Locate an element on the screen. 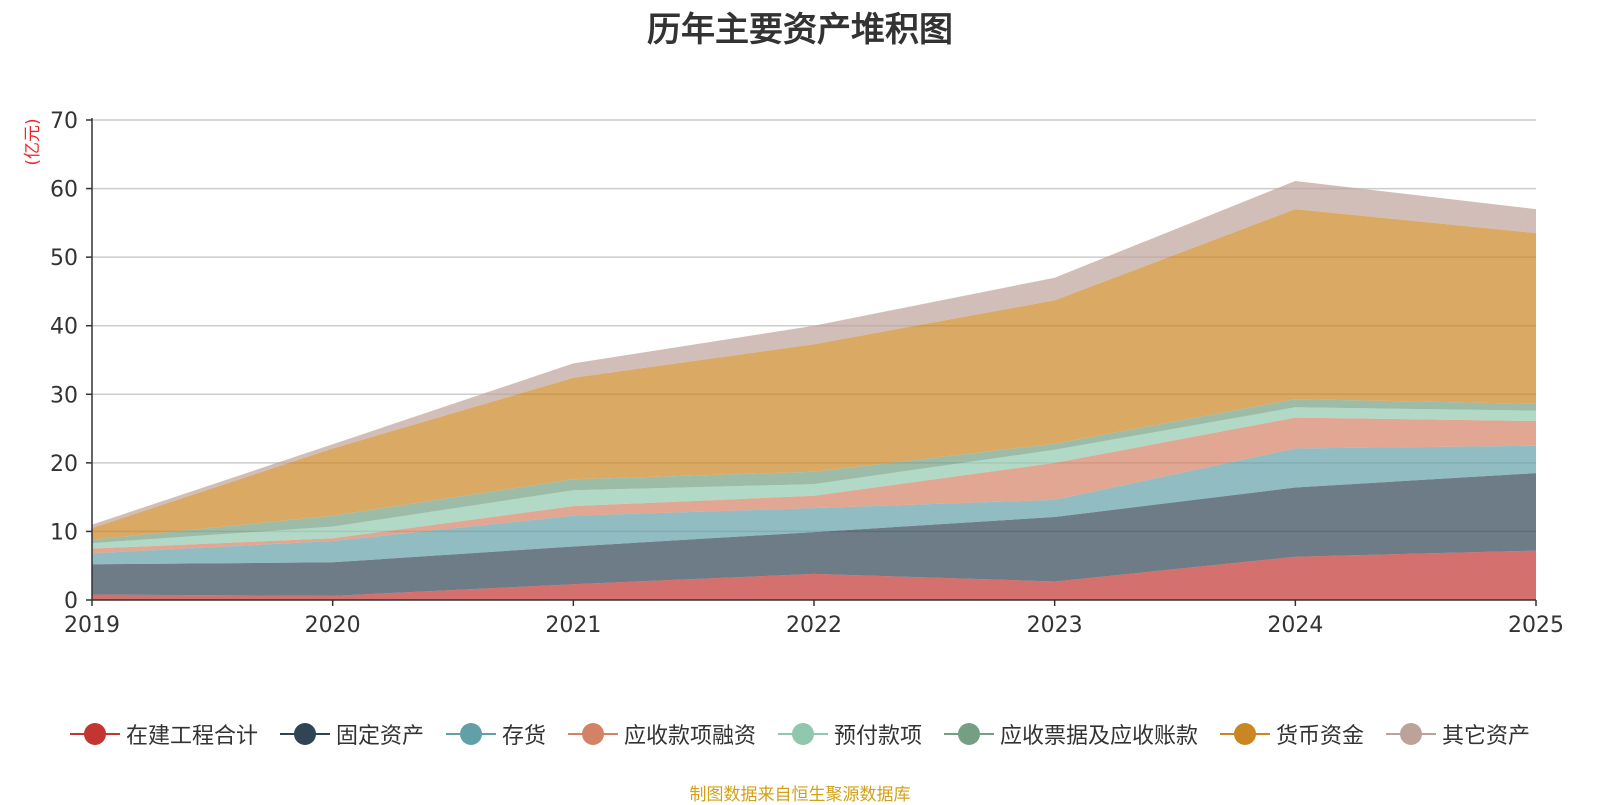 This screenshot has height=805, width=1600. y-tick-label: 60 is located at coordinates (64, 190).